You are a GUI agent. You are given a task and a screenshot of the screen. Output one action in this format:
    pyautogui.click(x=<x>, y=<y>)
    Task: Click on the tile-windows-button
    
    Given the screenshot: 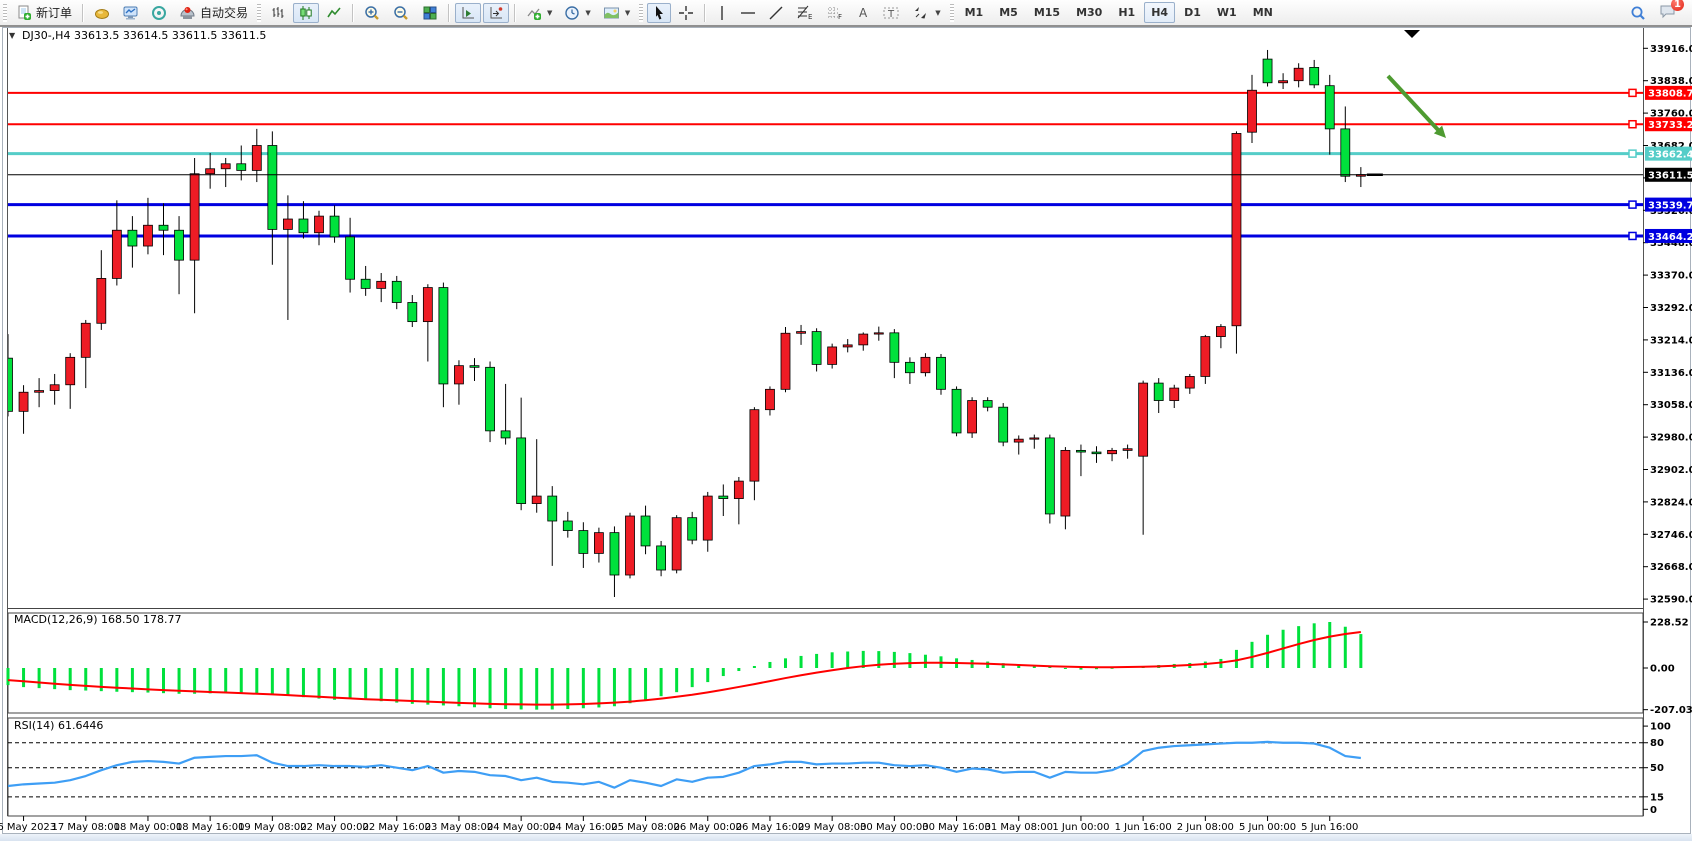 What is the action you would take?
    pyautogui.click(x=430, y=13)
    